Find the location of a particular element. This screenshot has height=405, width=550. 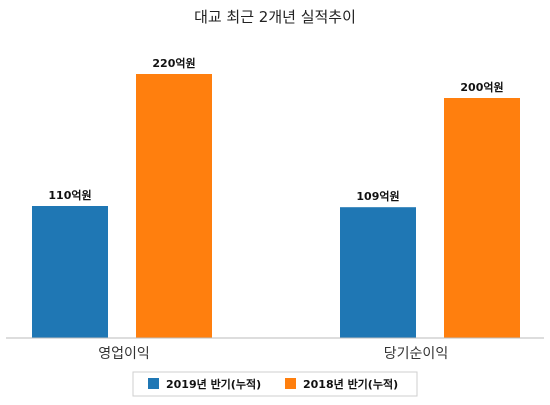

x-tick-label: 당기순이익 is located at coordinates (416, 354).